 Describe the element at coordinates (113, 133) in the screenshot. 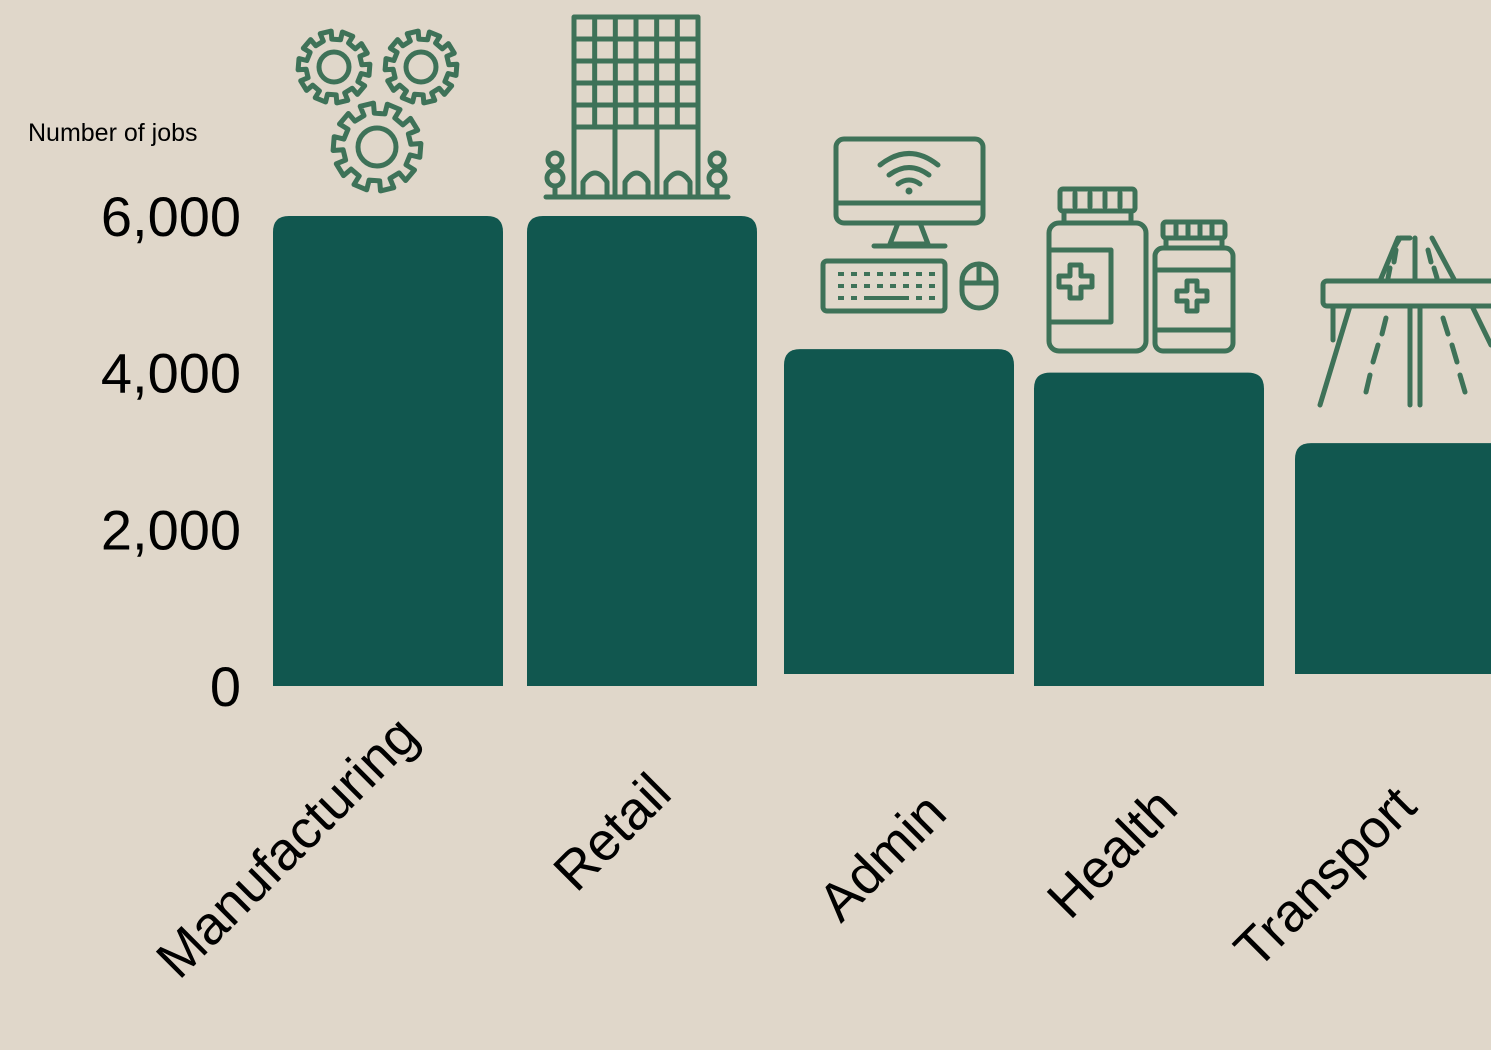

I see `y-axis-label: Number of jobs` at that location.